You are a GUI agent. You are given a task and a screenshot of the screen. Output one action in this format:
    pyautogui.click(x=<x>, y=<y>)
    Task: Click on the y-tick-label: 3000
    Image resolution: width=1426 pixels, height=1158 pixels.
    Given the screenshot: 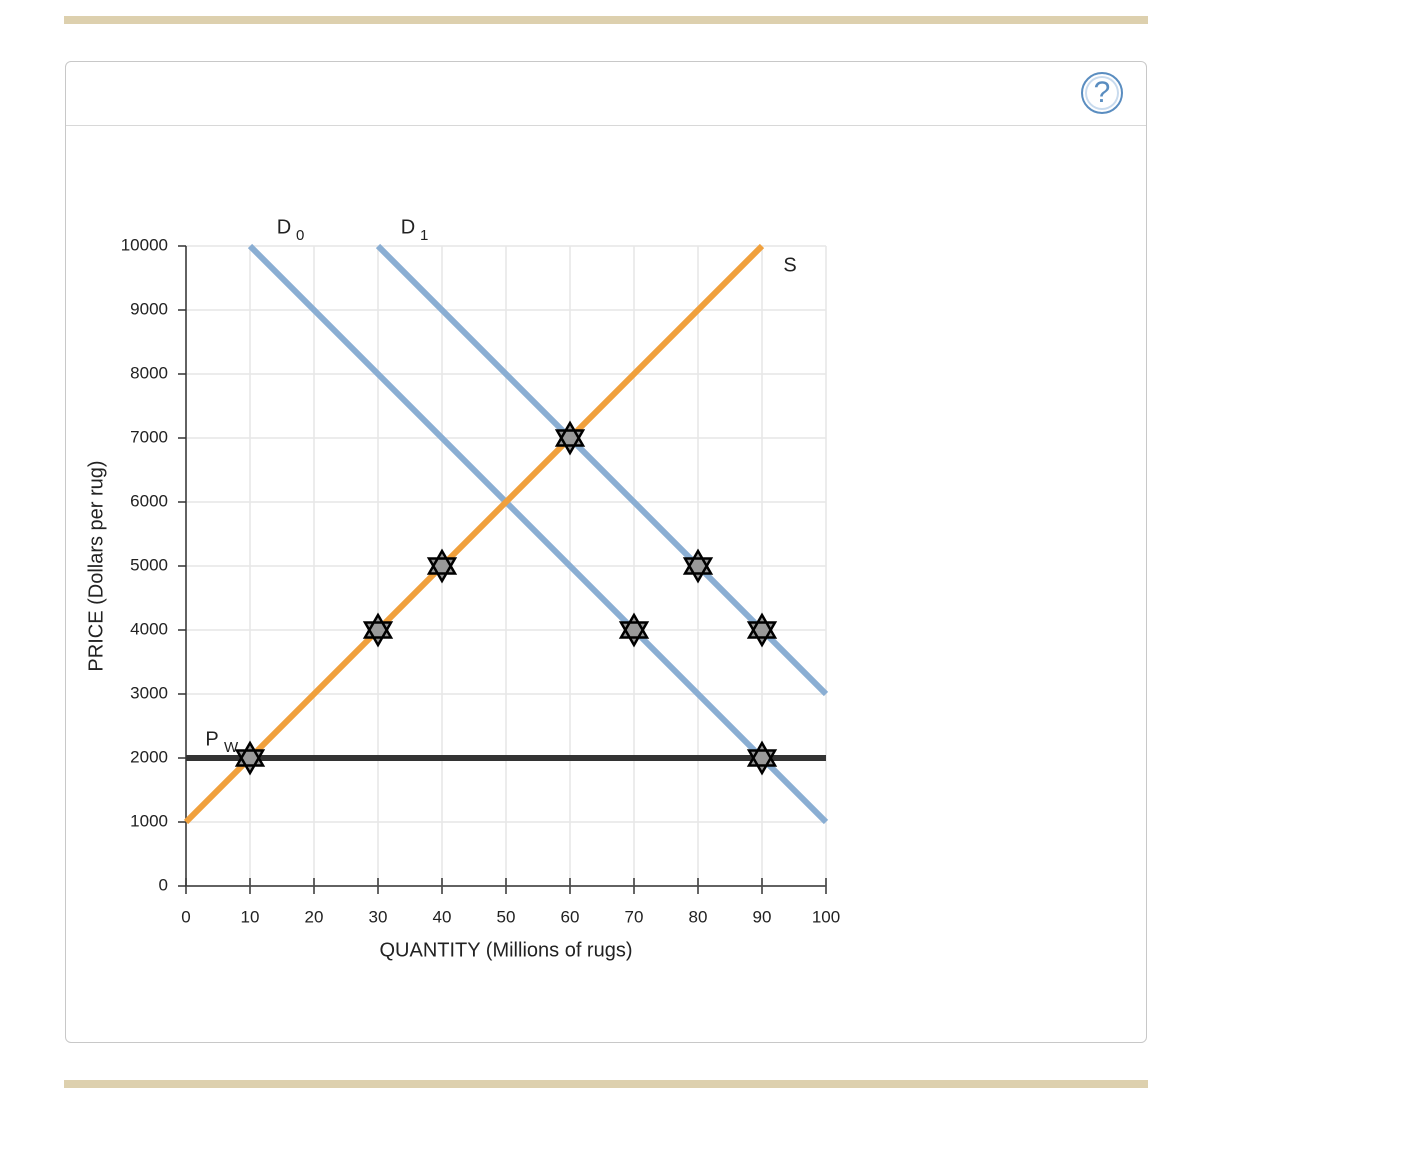 What is the action you would take?
    pyautogui.click(x=149, y=692)
    